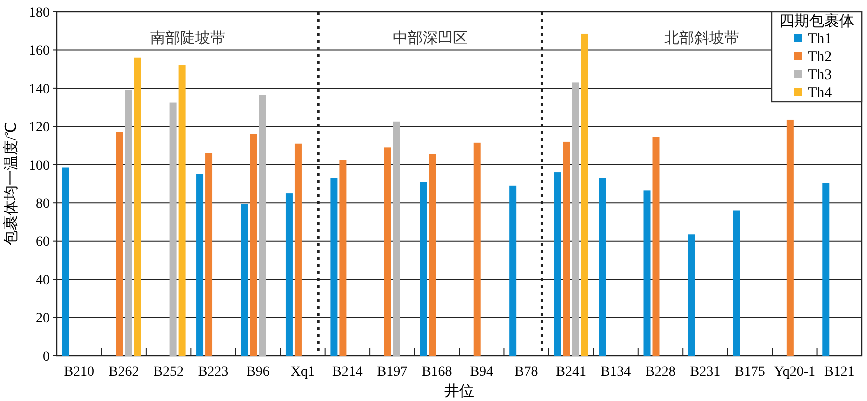  I want to click on y-tick-label: 180, so click(39, 13).